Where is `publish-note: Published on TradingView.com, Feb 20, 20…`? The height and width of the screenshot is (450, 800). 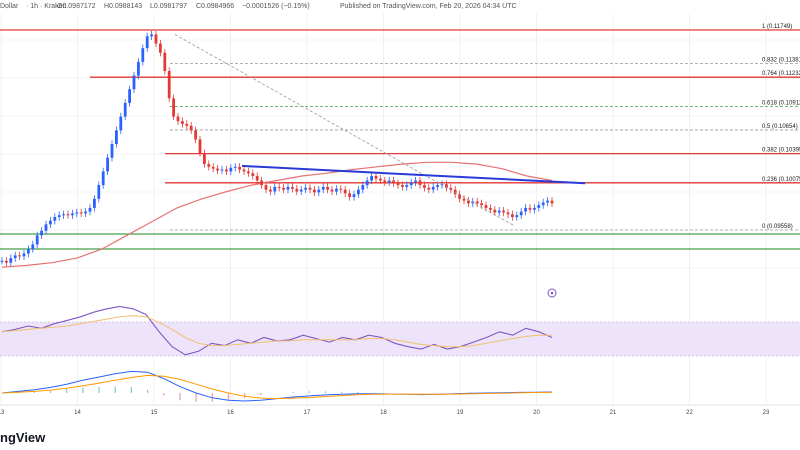 publish-note: Published on TradingView.com, Feb 20, 20… is located at coordinates (428, 6).